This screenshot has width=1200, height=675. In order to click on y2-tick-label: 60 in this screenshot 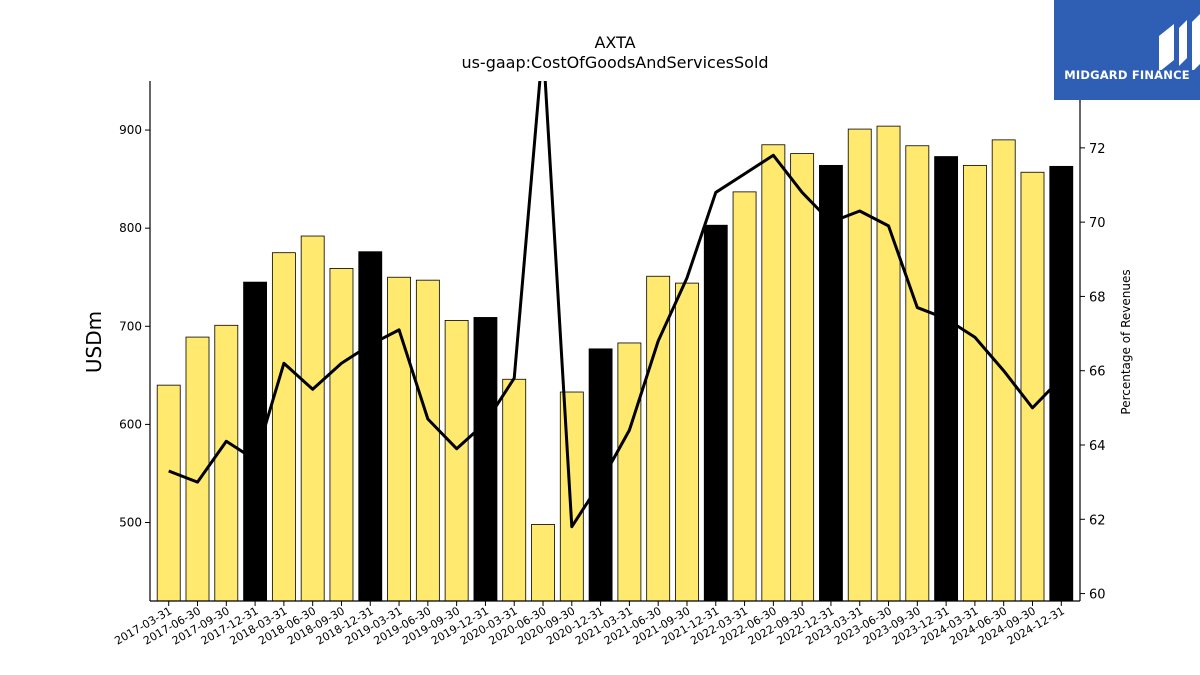, I will do `click(1097, 595)`.